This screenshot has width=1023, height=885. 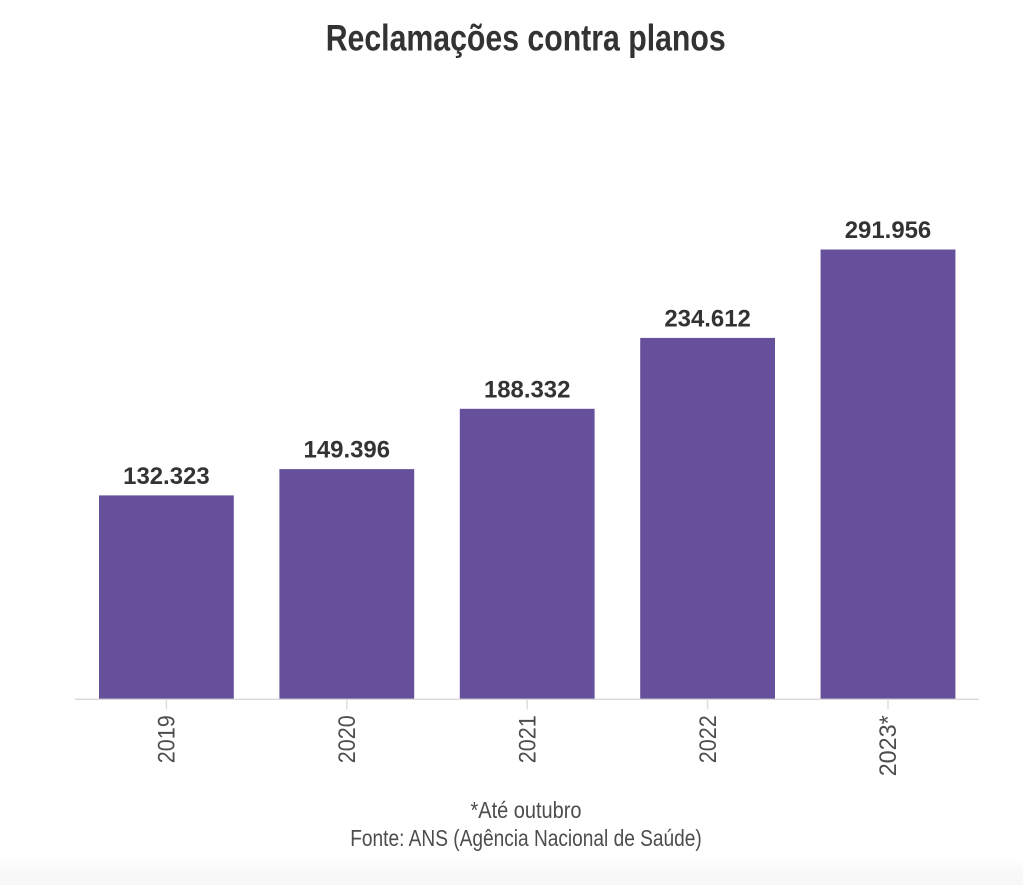 I want to click on svg-text: 2019, so click(x=167, y=739).